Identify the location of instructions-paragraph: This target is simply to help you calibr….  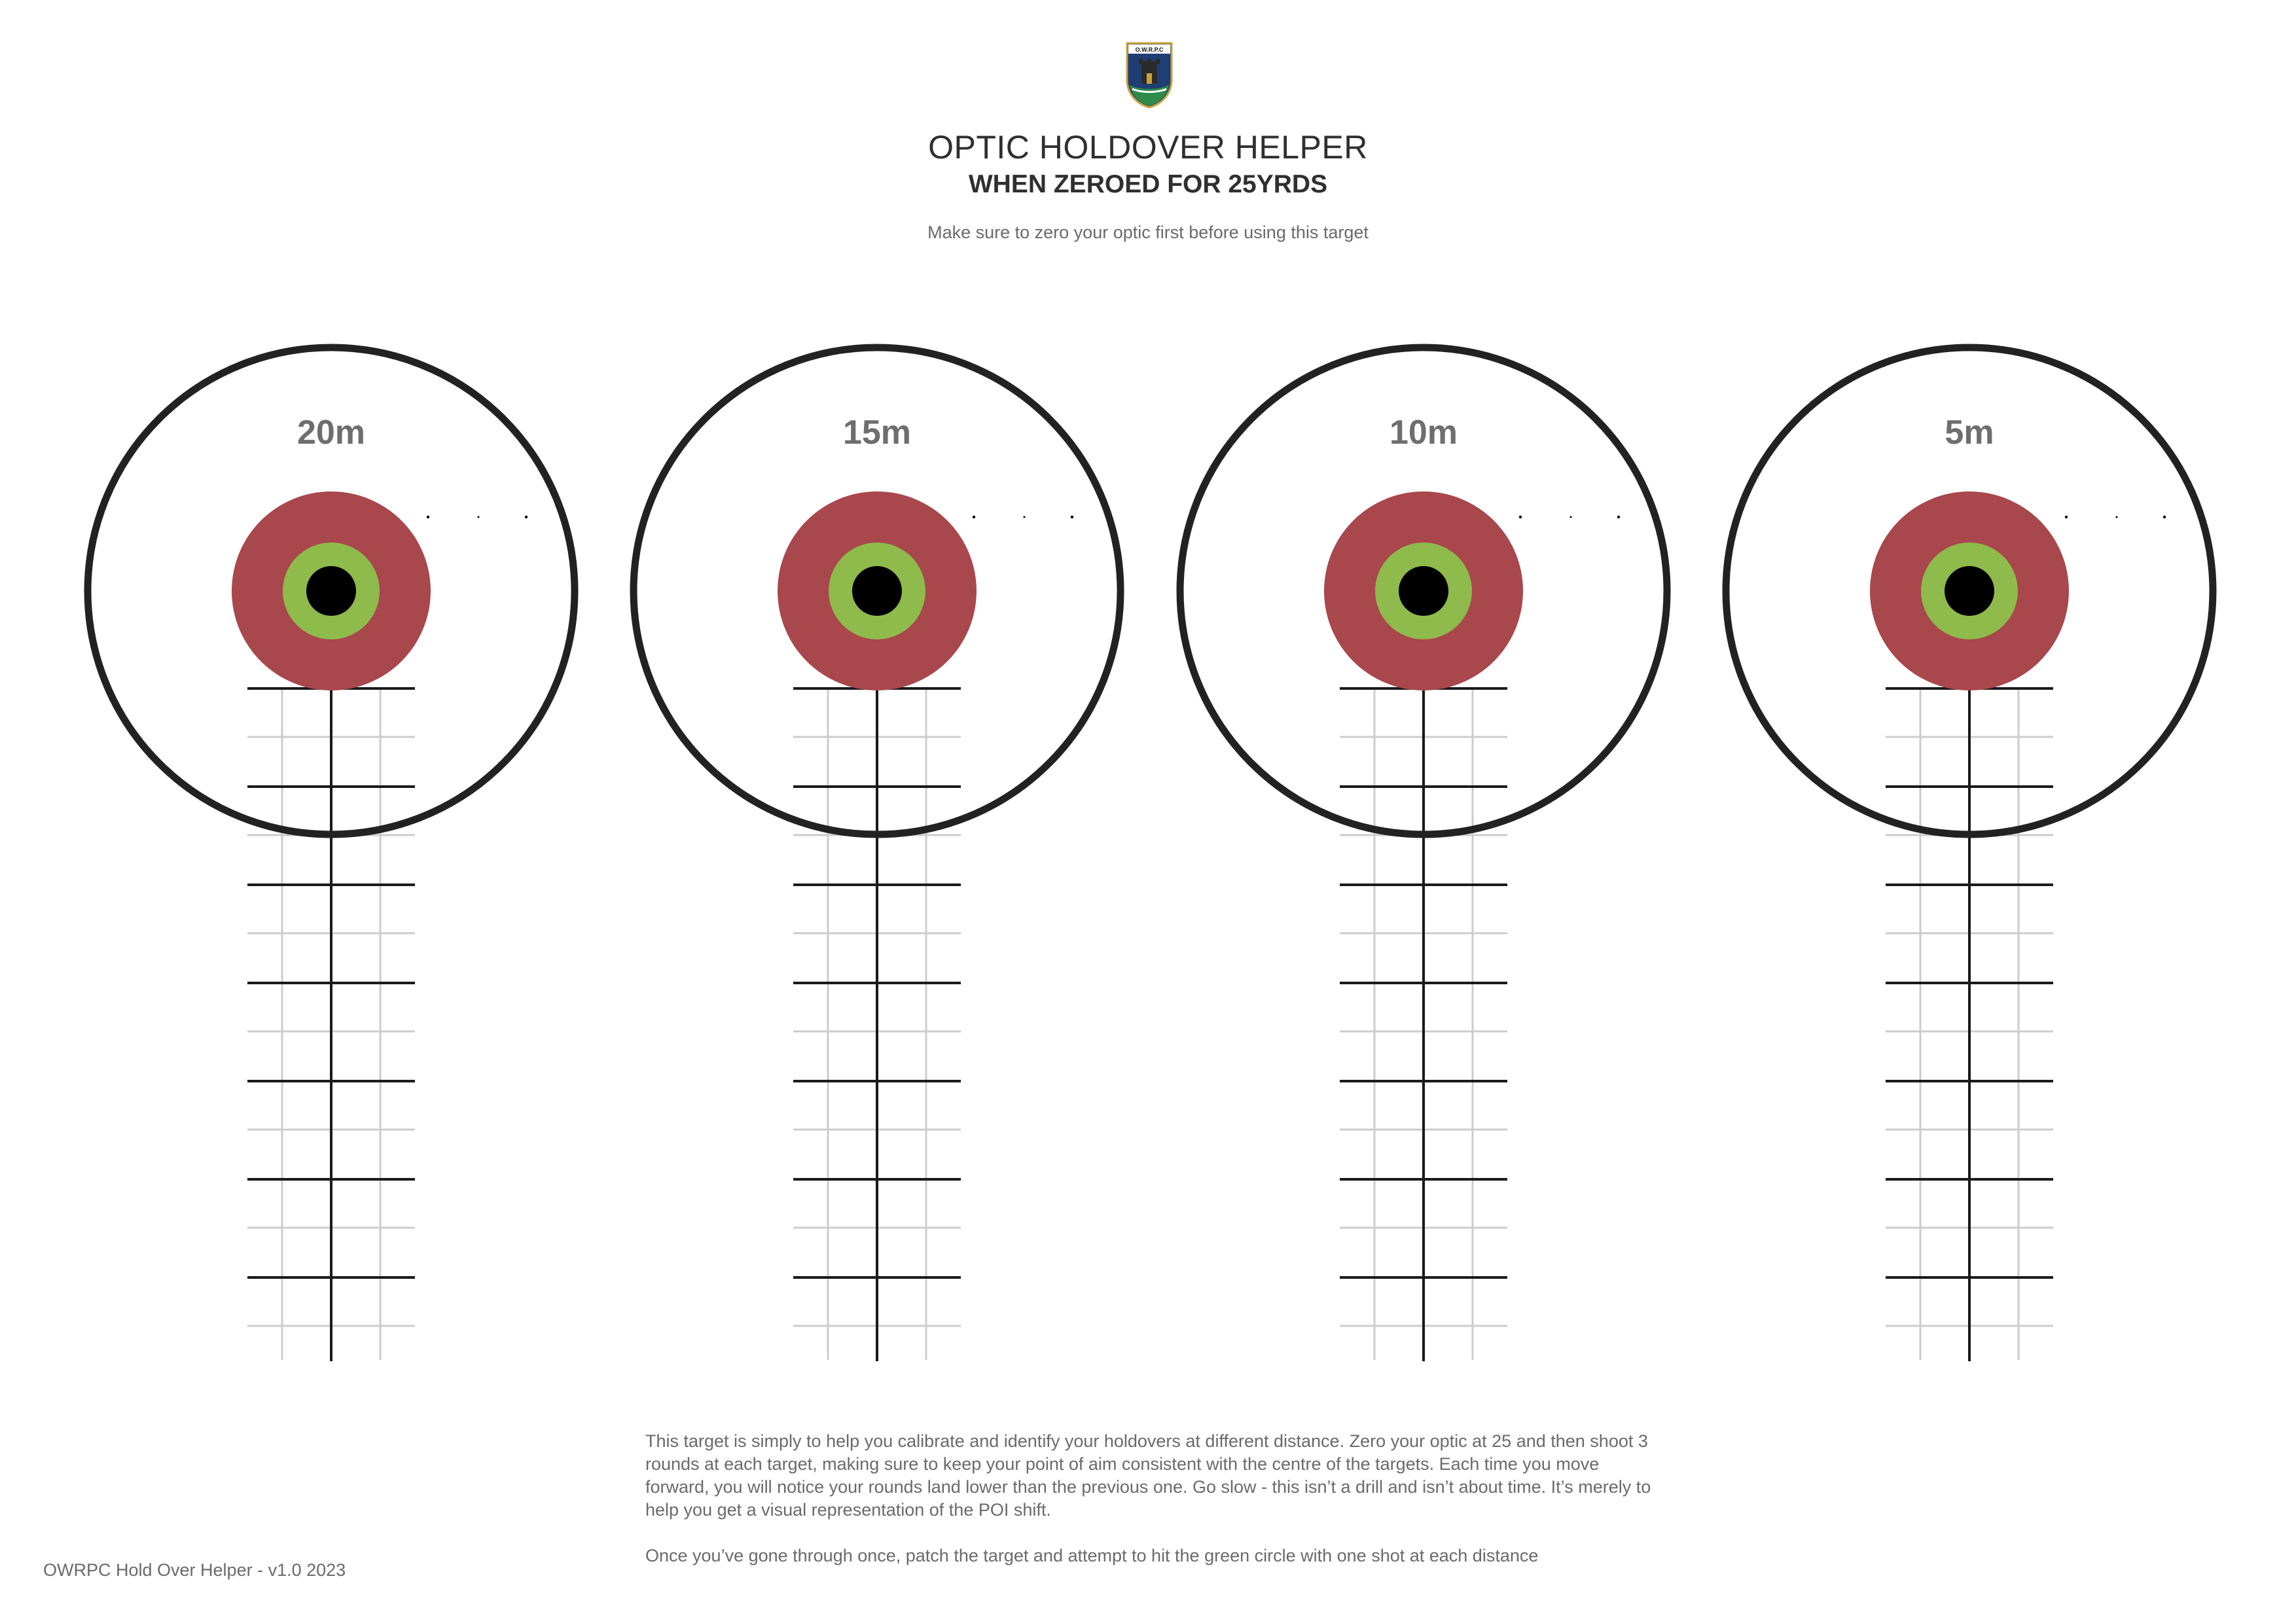
(1148, 1475).